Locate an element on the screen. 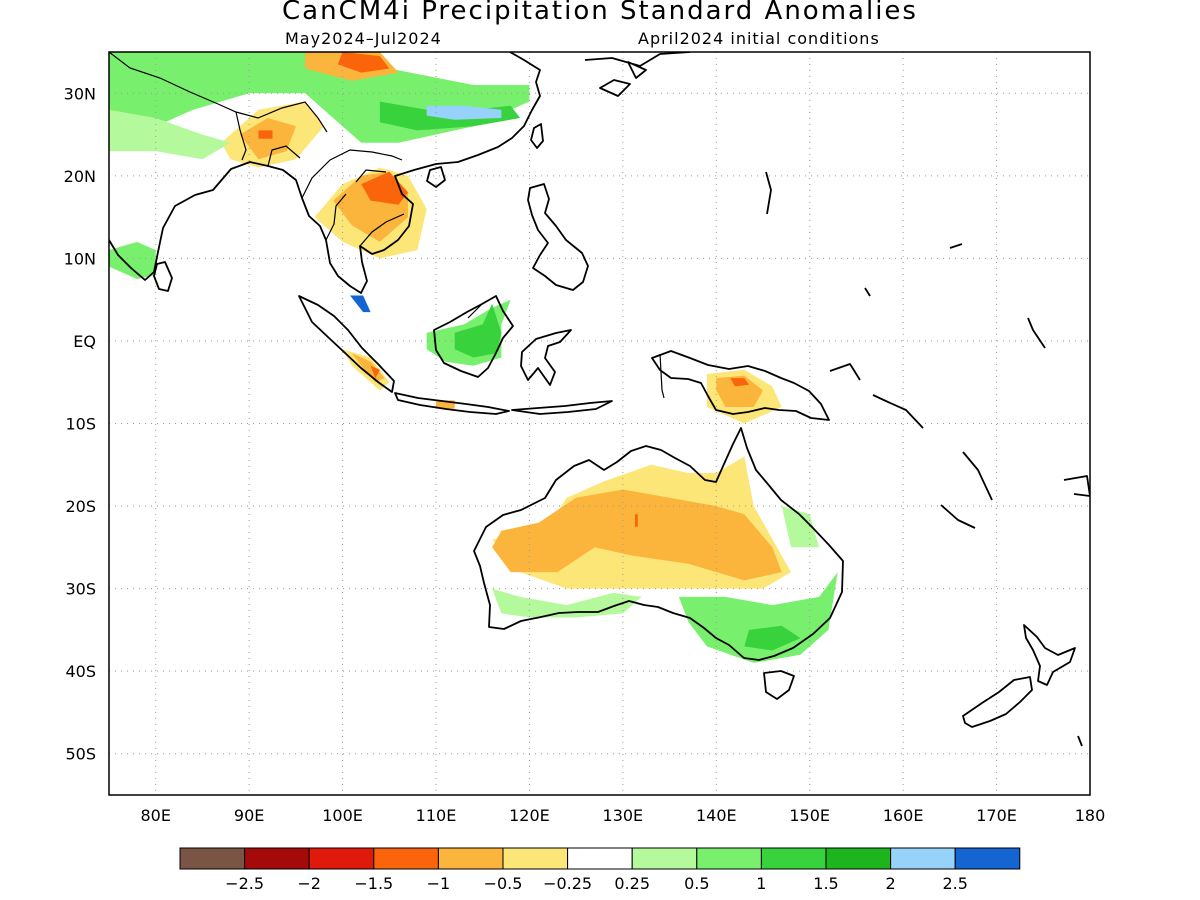  longitude-tick-label: 130E is located at coordinates (623, 815).